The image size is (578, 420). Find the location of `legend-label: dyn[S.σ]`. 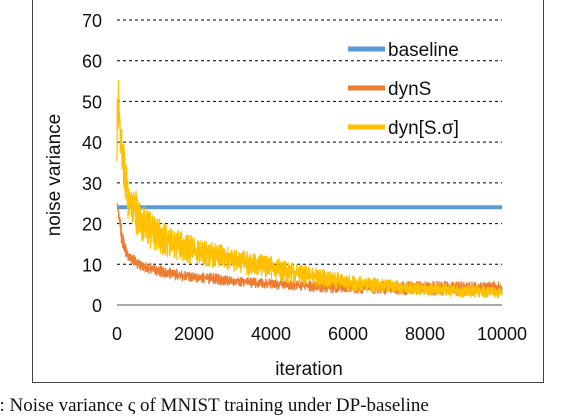

legend-label: dyn[S.σ] is located at coordinates (423, 128).